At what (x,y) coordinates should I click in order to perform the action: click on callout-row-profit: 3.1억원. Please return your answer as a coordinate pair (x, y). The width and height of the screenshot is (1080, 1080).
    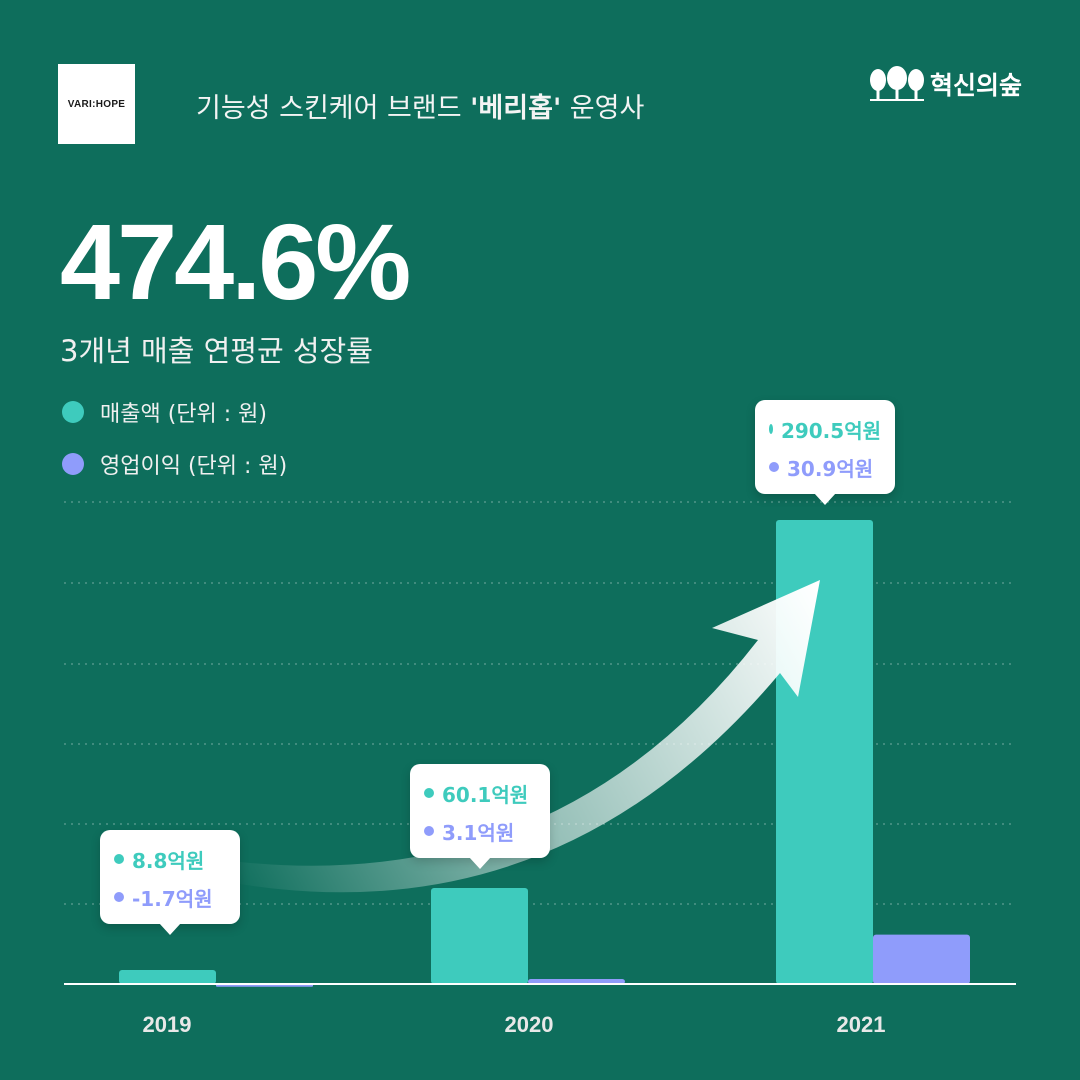
    Looking at the image, I should click on (480, 831).